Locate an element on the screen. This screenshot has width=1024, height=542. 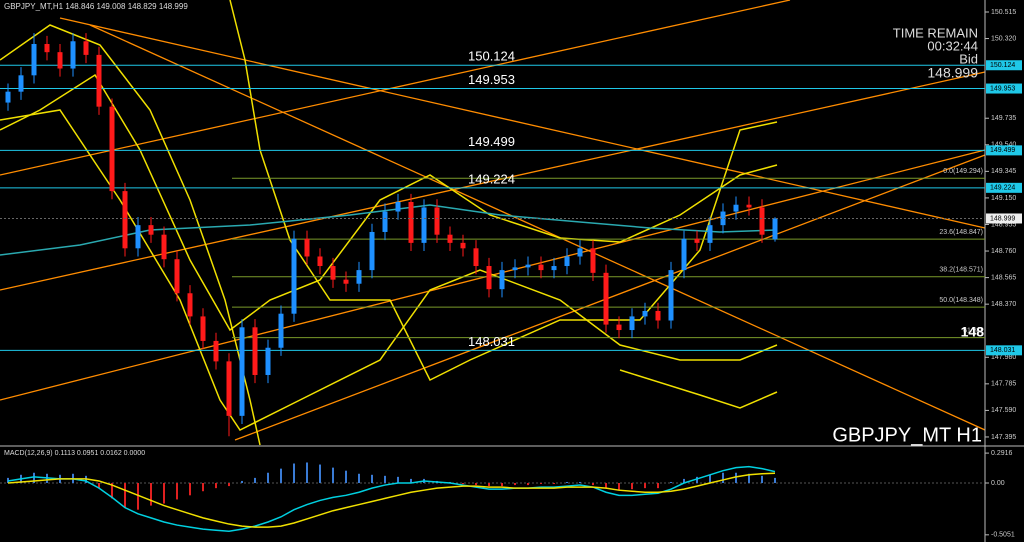
y-tick-label: 147.590 is located at coordinates (1003, 410).